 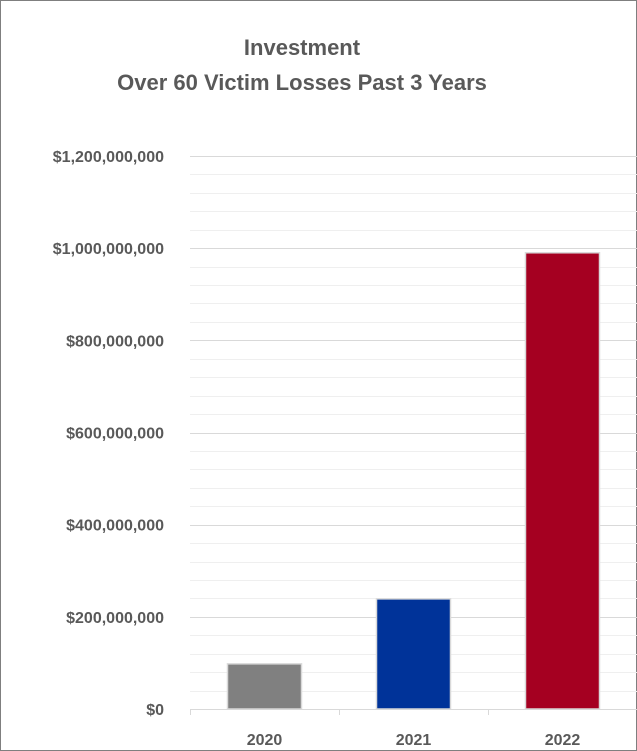 What do you see at coordinates (115, 434) in the screenshot?
I see `y-tick-label: $600,000,000` at bounding box center [115, 434].